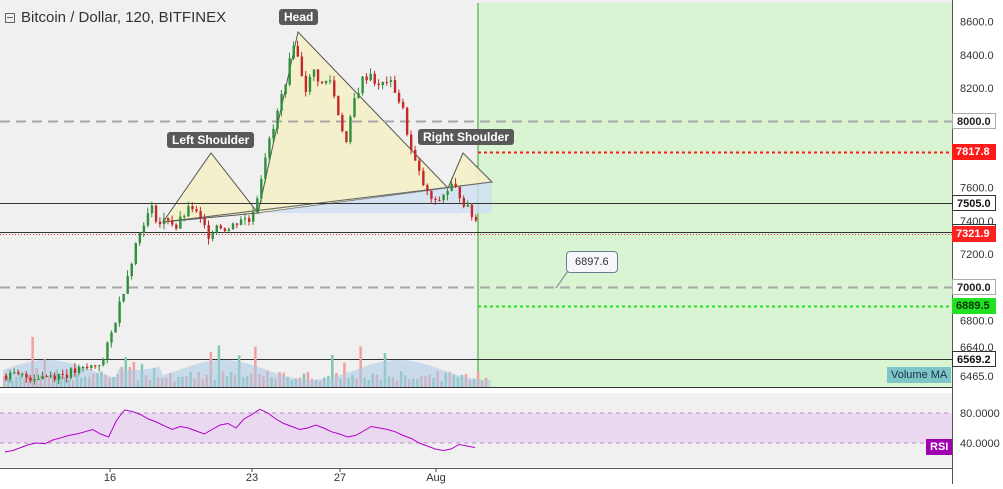  I want to click on price-tick-label: 8600.0, so click(977, 23).